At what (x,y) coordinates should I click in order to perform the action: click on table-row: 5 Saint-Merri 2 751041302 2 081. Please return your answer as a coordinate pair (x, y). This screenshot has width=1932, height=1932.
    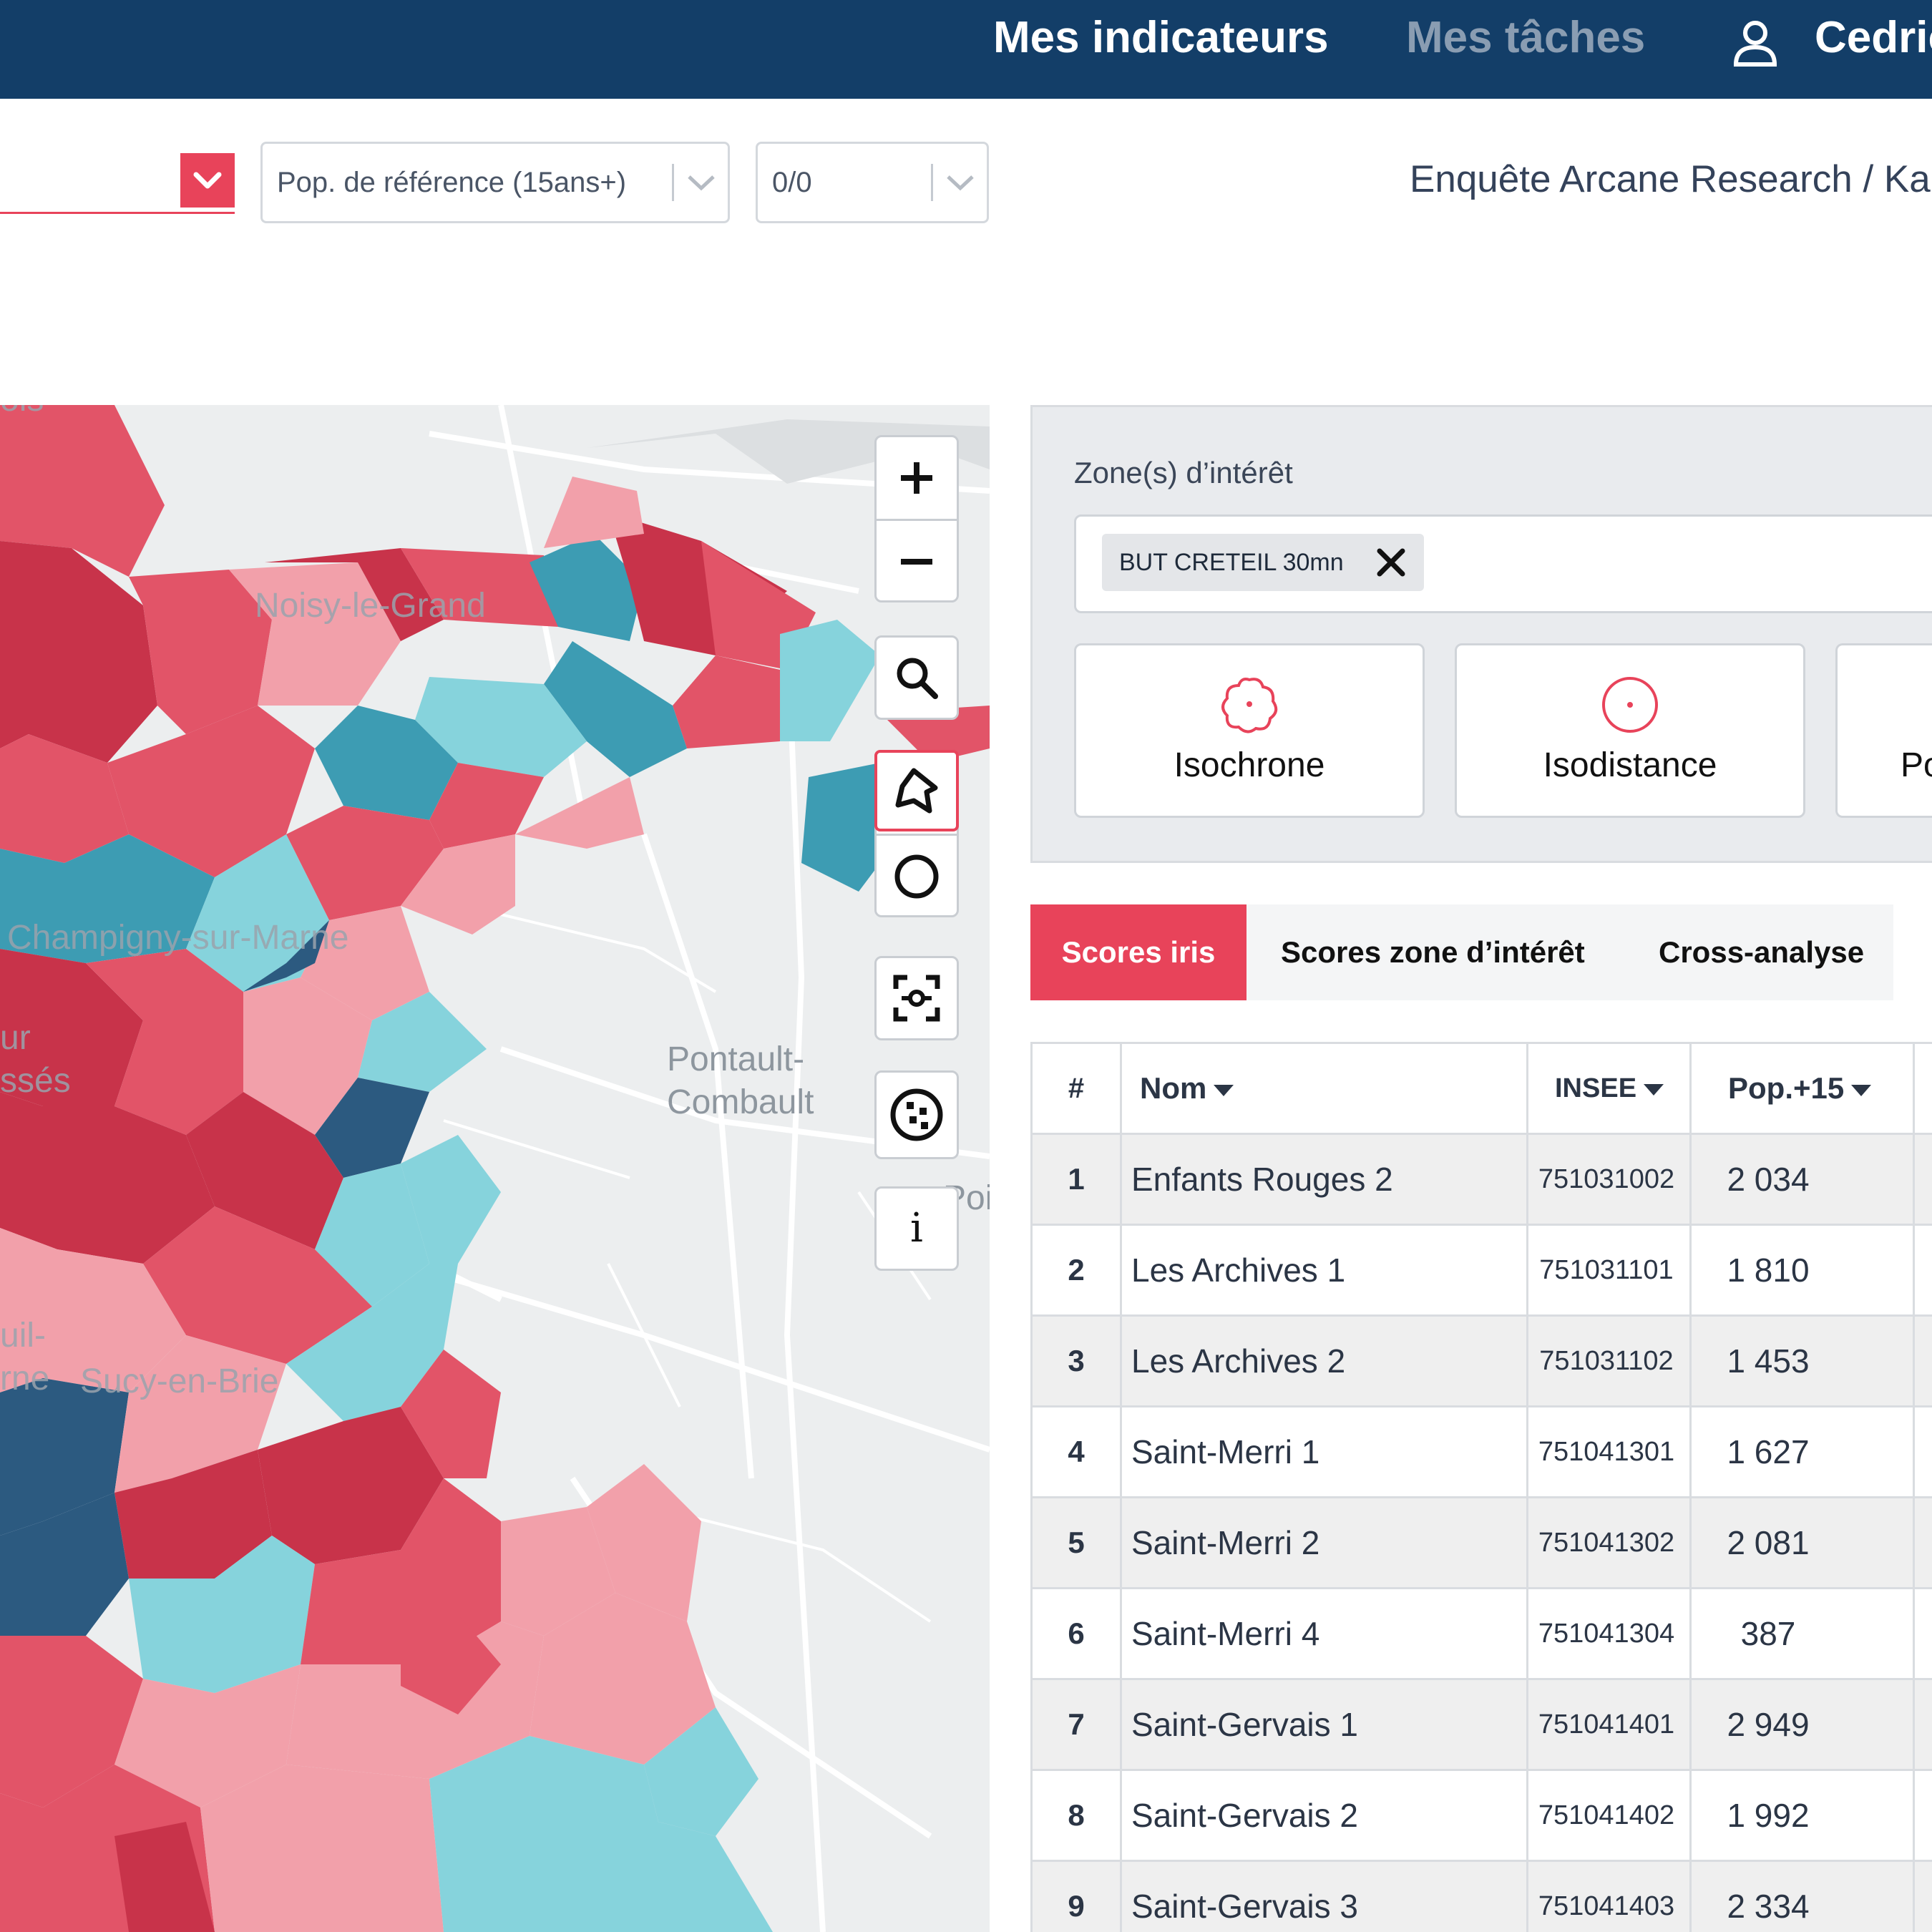
    Looking at the image, I should click on (1482, 1543).